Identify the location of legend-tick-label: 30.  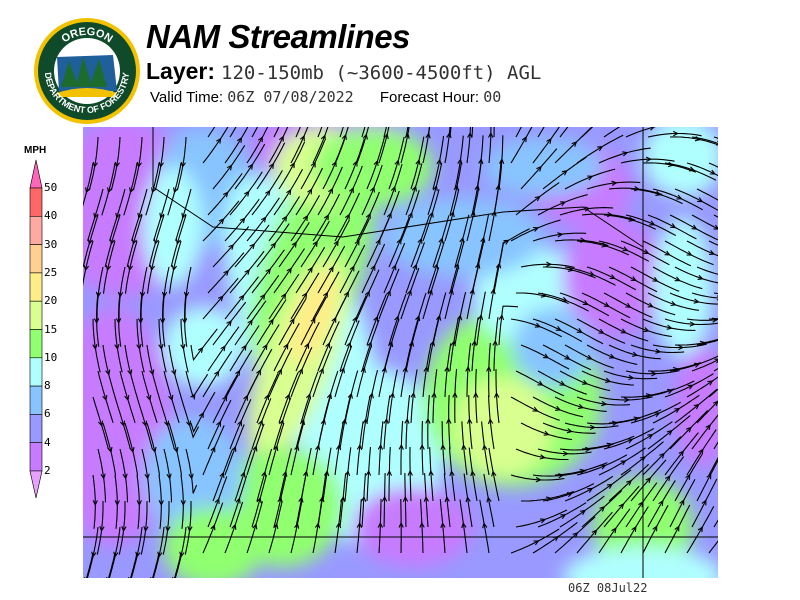
(51, 244).